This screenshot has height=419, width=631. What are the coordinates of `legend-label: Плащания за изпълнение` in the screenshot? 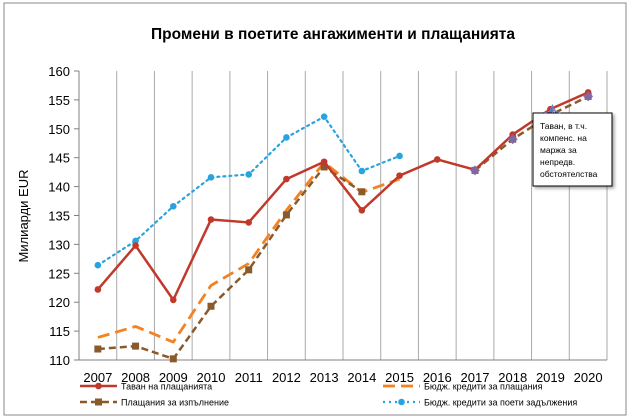 It's located at (175, 403).